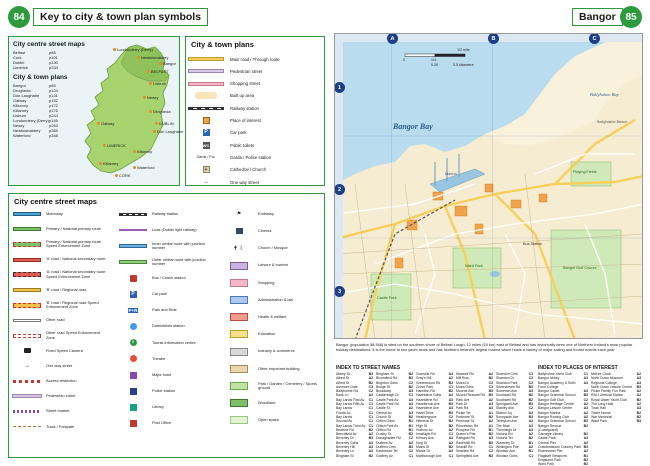  I want to click on scale-half-mile: 1/2 mile, so click(463, 50).